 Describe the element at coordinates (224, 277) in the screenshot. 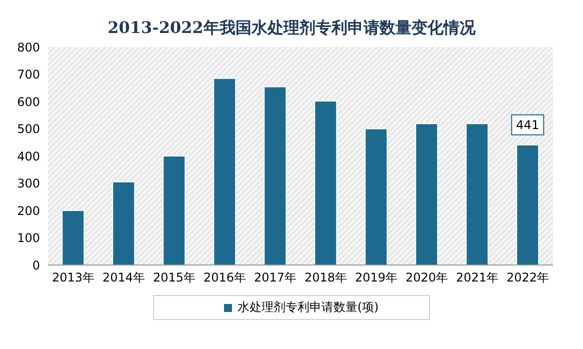

I see `x-tick-label: 2016年` at that location.